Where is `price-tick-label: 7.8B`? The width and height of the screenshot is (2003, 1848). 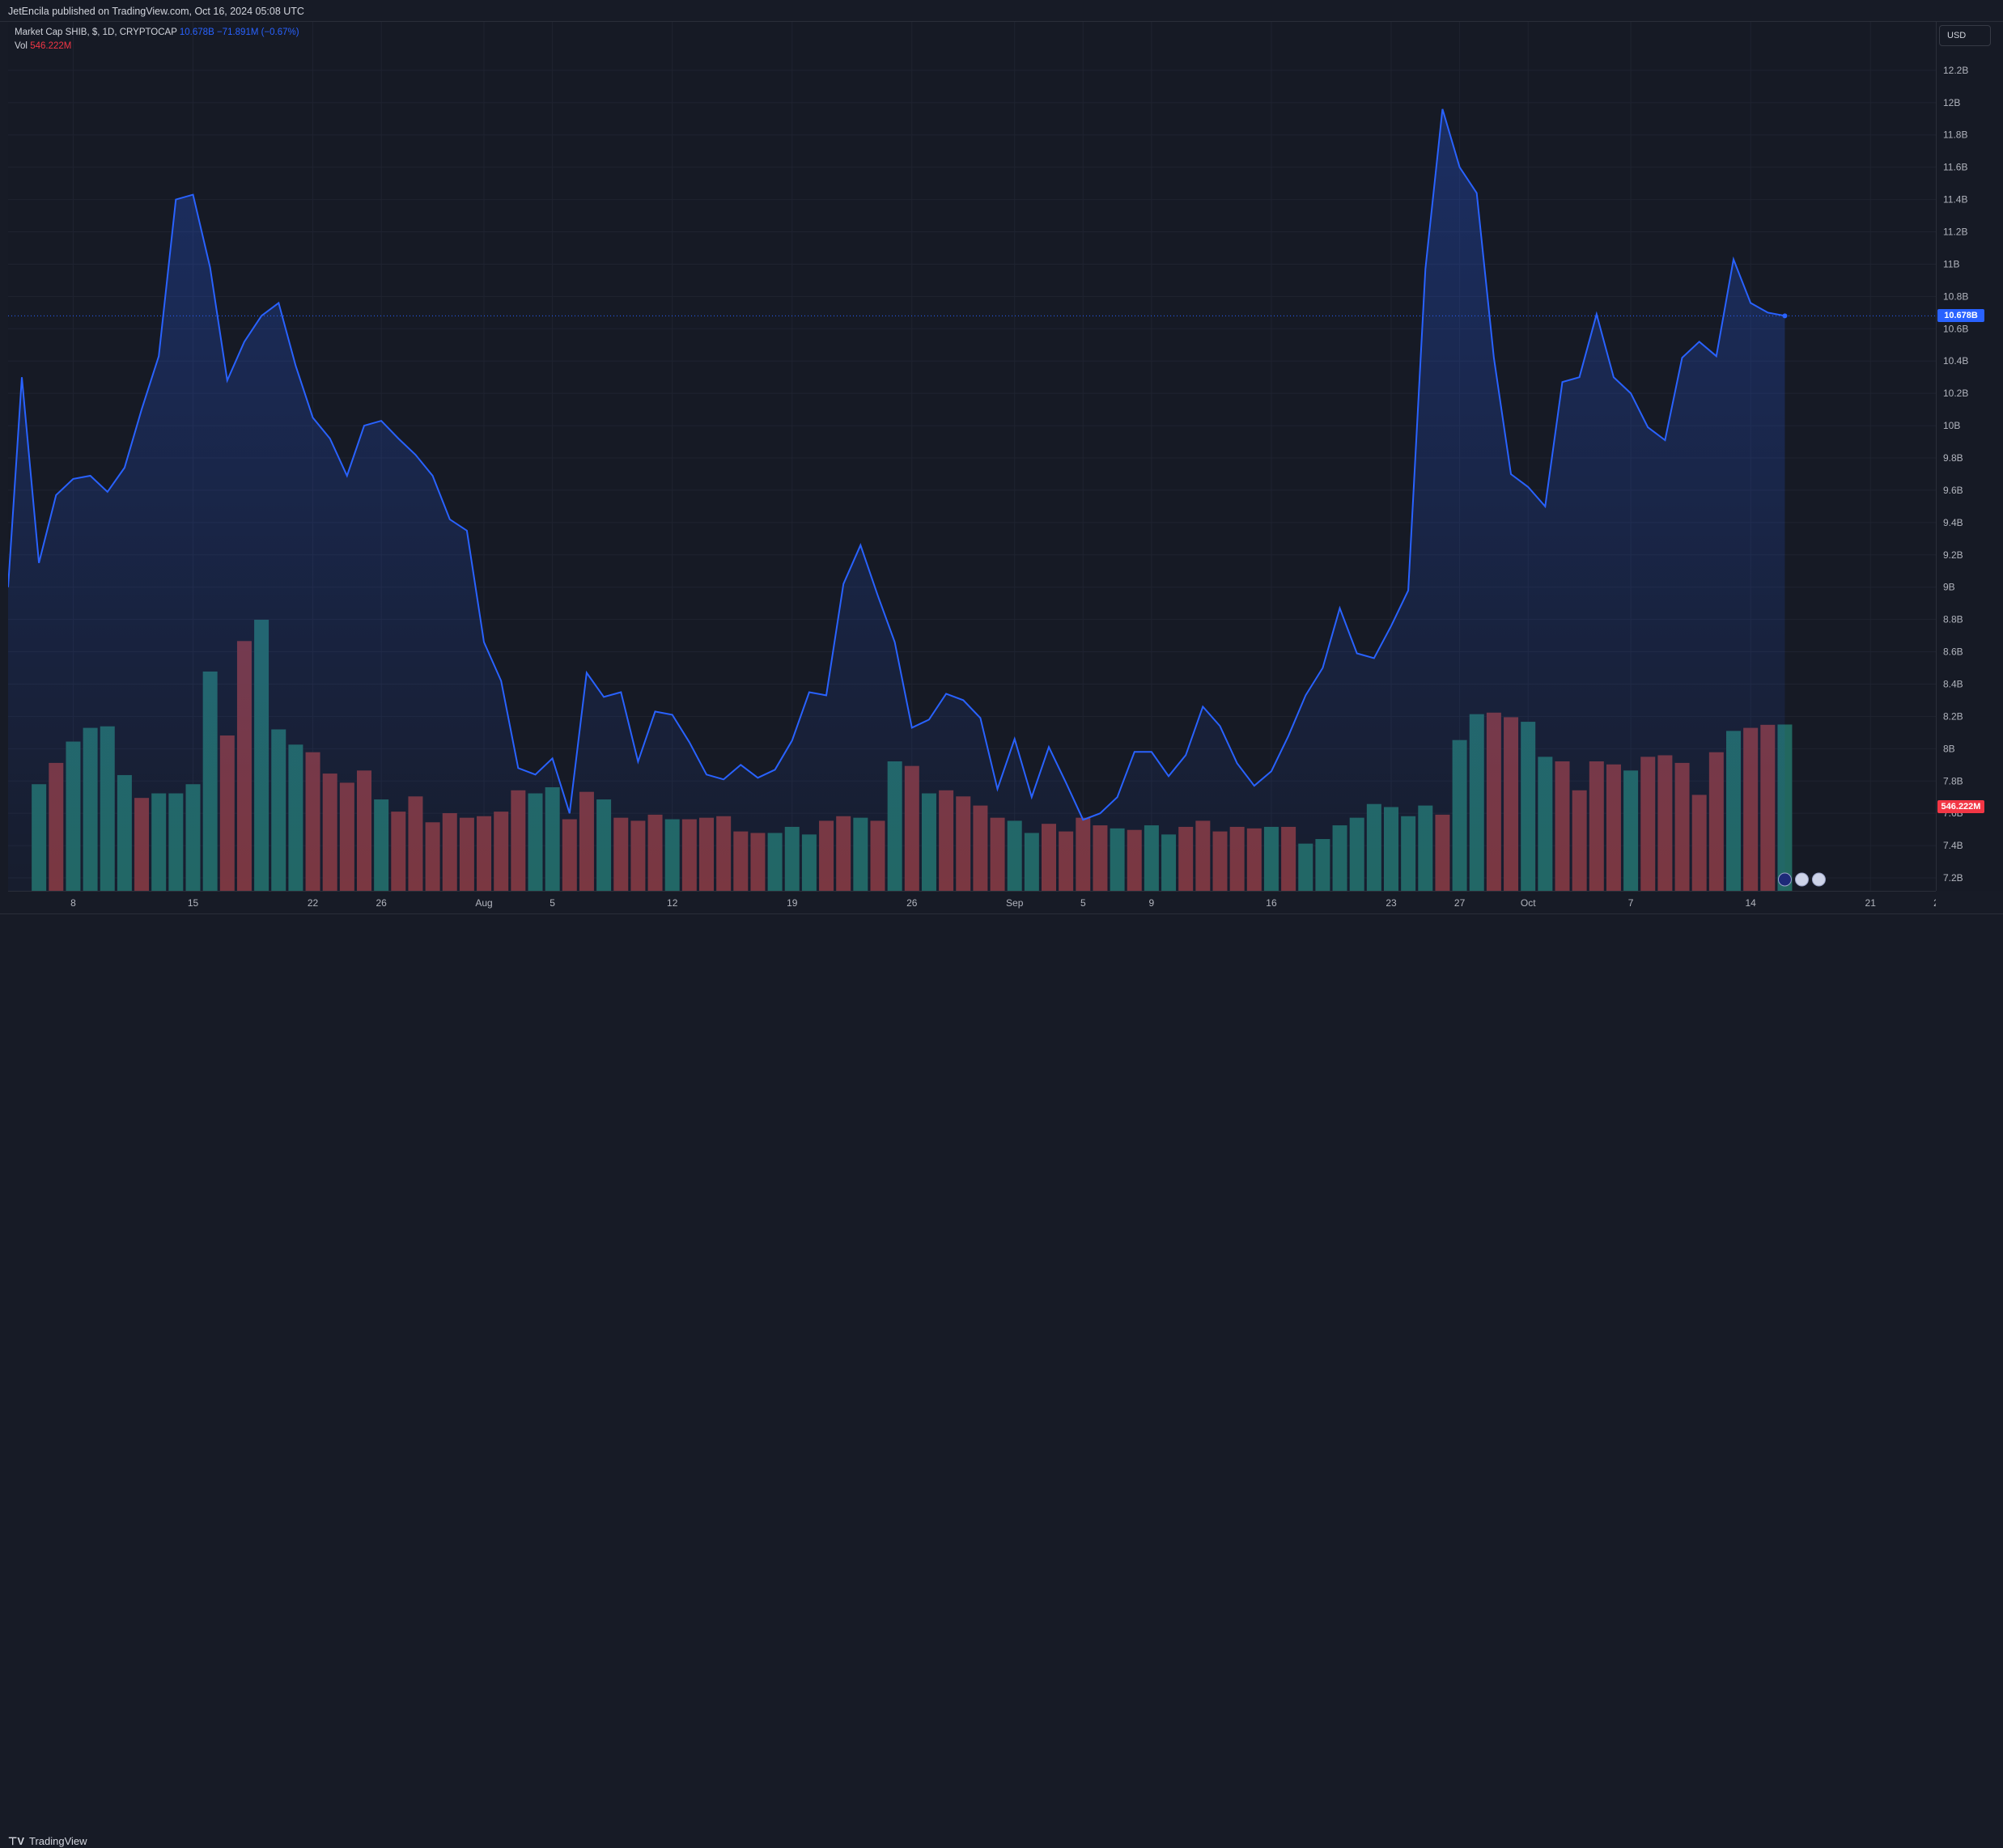
price-tick-label: 7.8B is located at coordinates (1953, 780).